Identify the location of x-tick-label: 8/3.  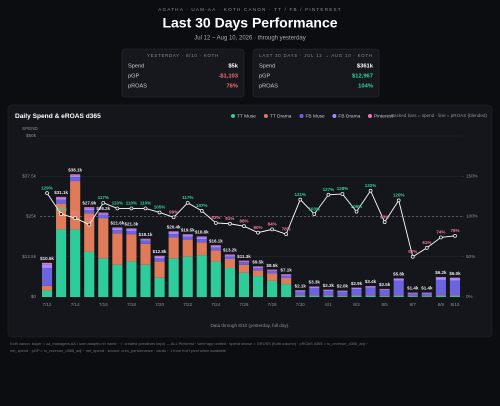
(356, 304).